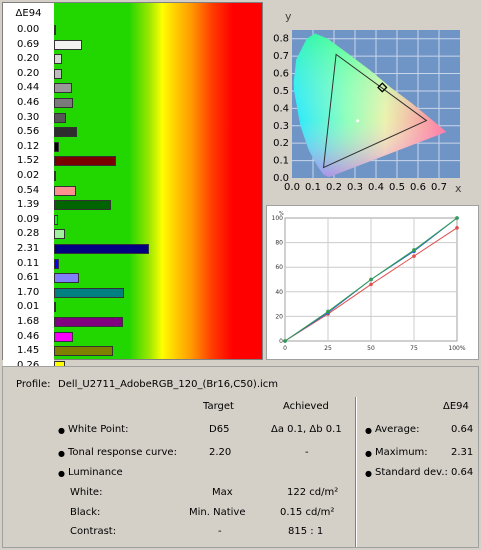 This screenshot has height=550, width=481. I want to click on delta-e-column-header: ΔE94, so click(456, 406).